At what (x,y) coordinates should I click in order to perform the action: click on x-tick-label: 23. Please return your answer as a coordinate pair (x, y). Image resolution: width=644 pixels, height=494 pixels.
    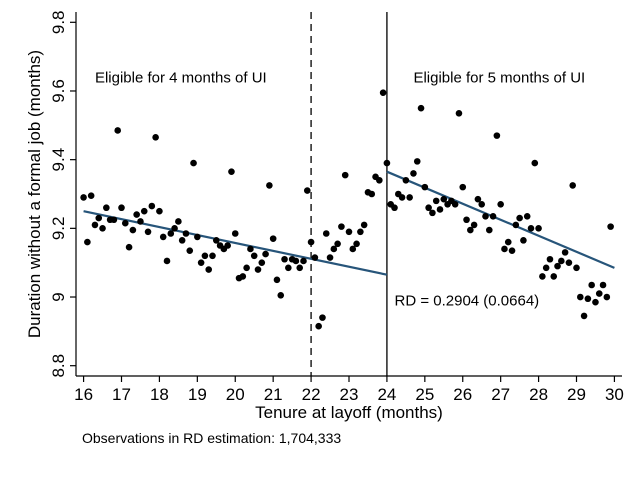
    Looking at the image, I should click on (349, 394).